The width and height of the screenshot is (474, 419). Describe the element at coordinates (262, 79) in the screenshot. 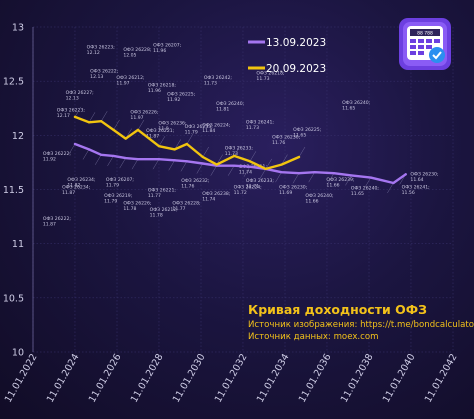

I see `annotation-value: 11.73` at that location.